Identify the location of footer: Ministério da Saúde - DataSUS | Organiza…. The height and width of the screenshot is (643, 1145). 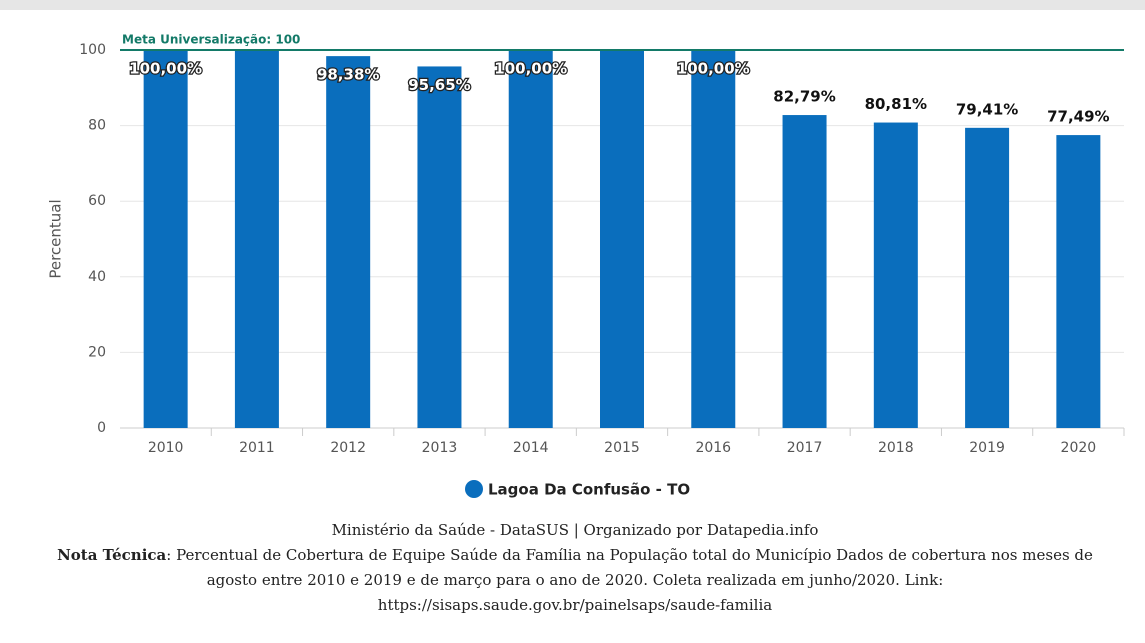
(575, 568).